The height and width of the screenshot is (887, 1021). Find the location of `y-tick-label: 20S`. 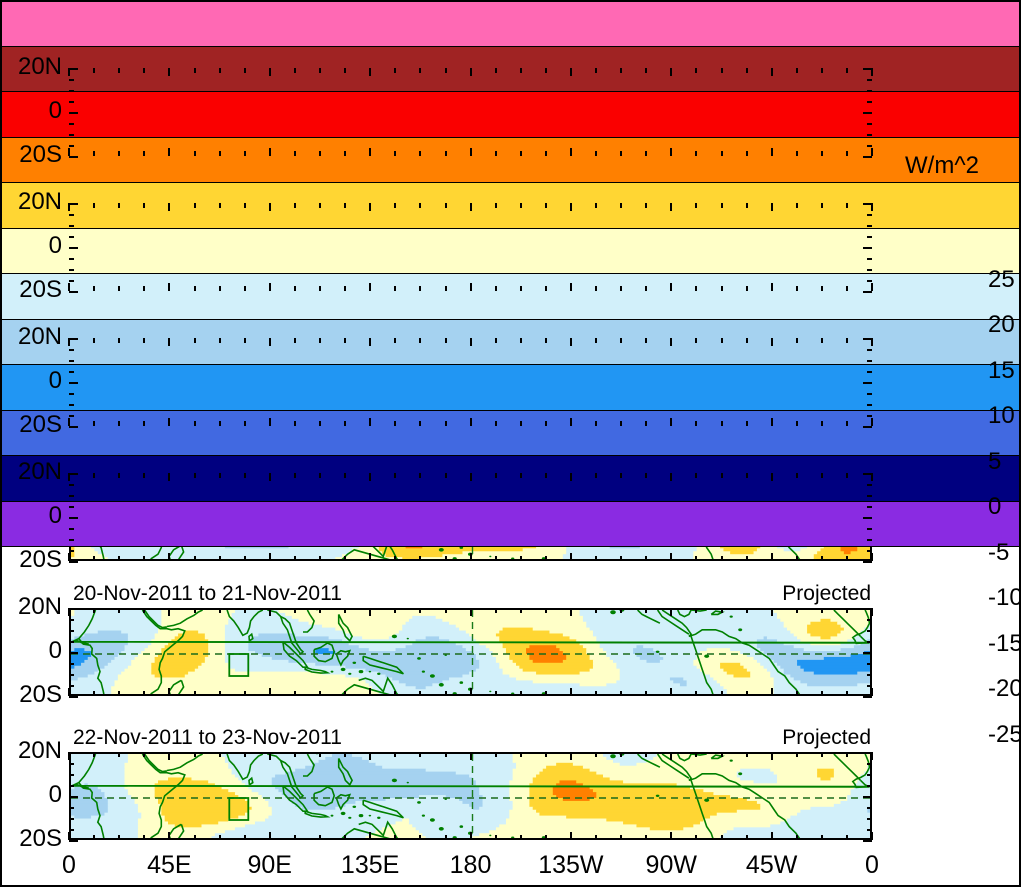

y-tick-label: 20S is located at coordinates (40, 289).